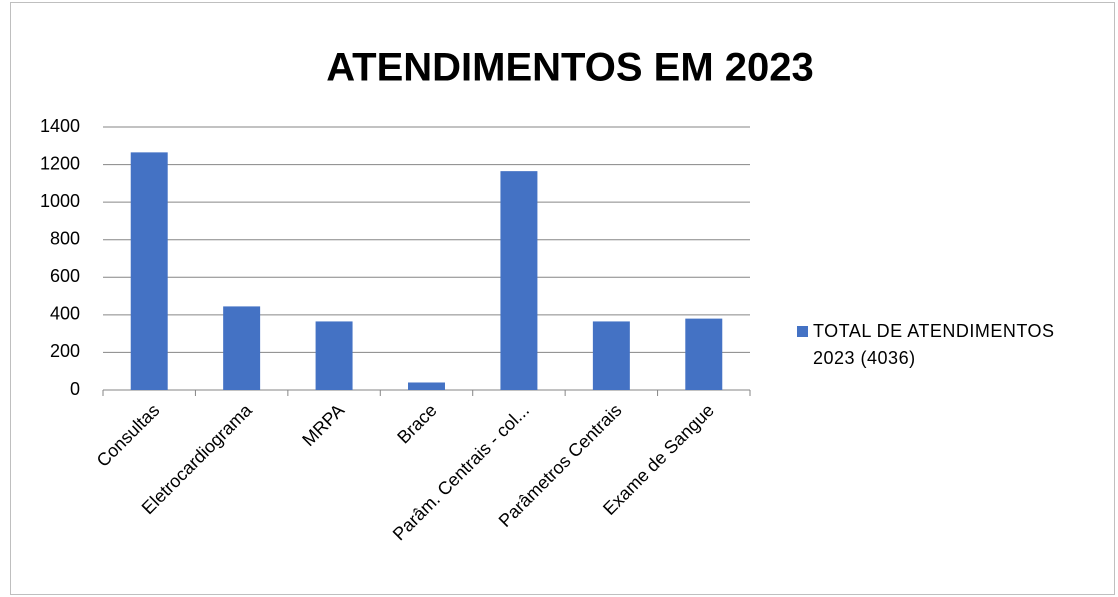 This screenshot has width=1118, height=597. Describe the element at coordinates (65, 314) in the screenshot. I see `y-tick-label: 400` at that location.